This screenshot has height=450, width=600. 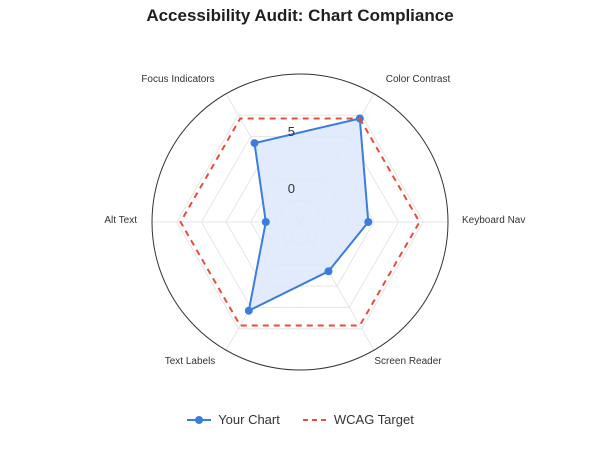 I want to click on axis-label-focus-indicators: Focus Indicators, so click(x=177, y=79).